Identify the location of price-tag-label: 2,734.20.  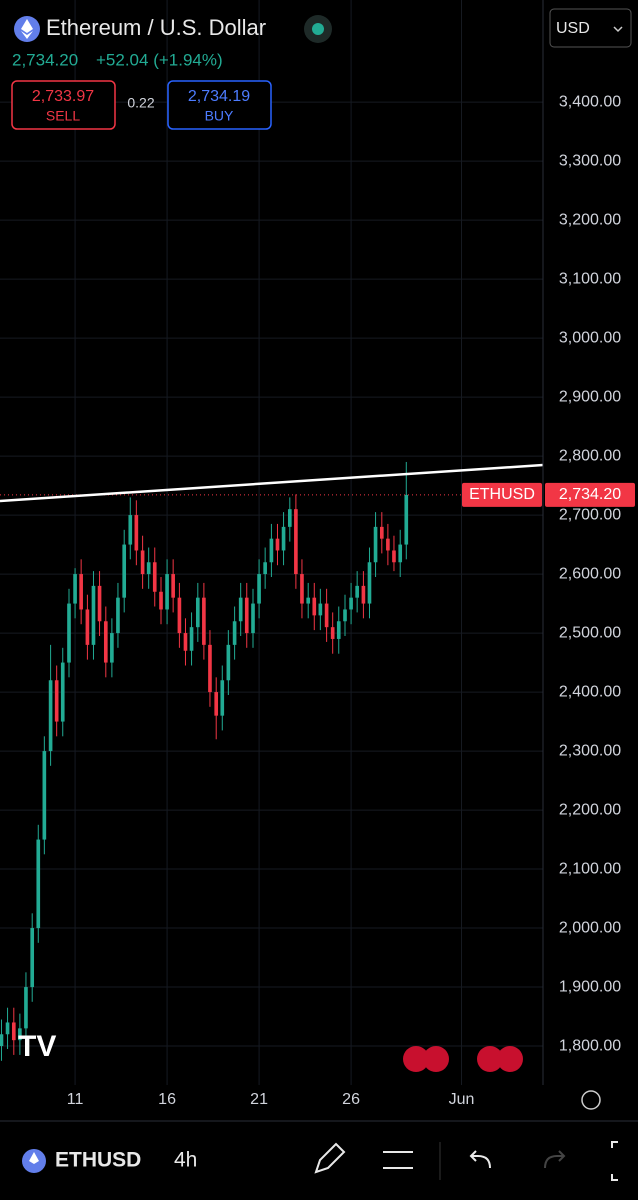
(590, 494).